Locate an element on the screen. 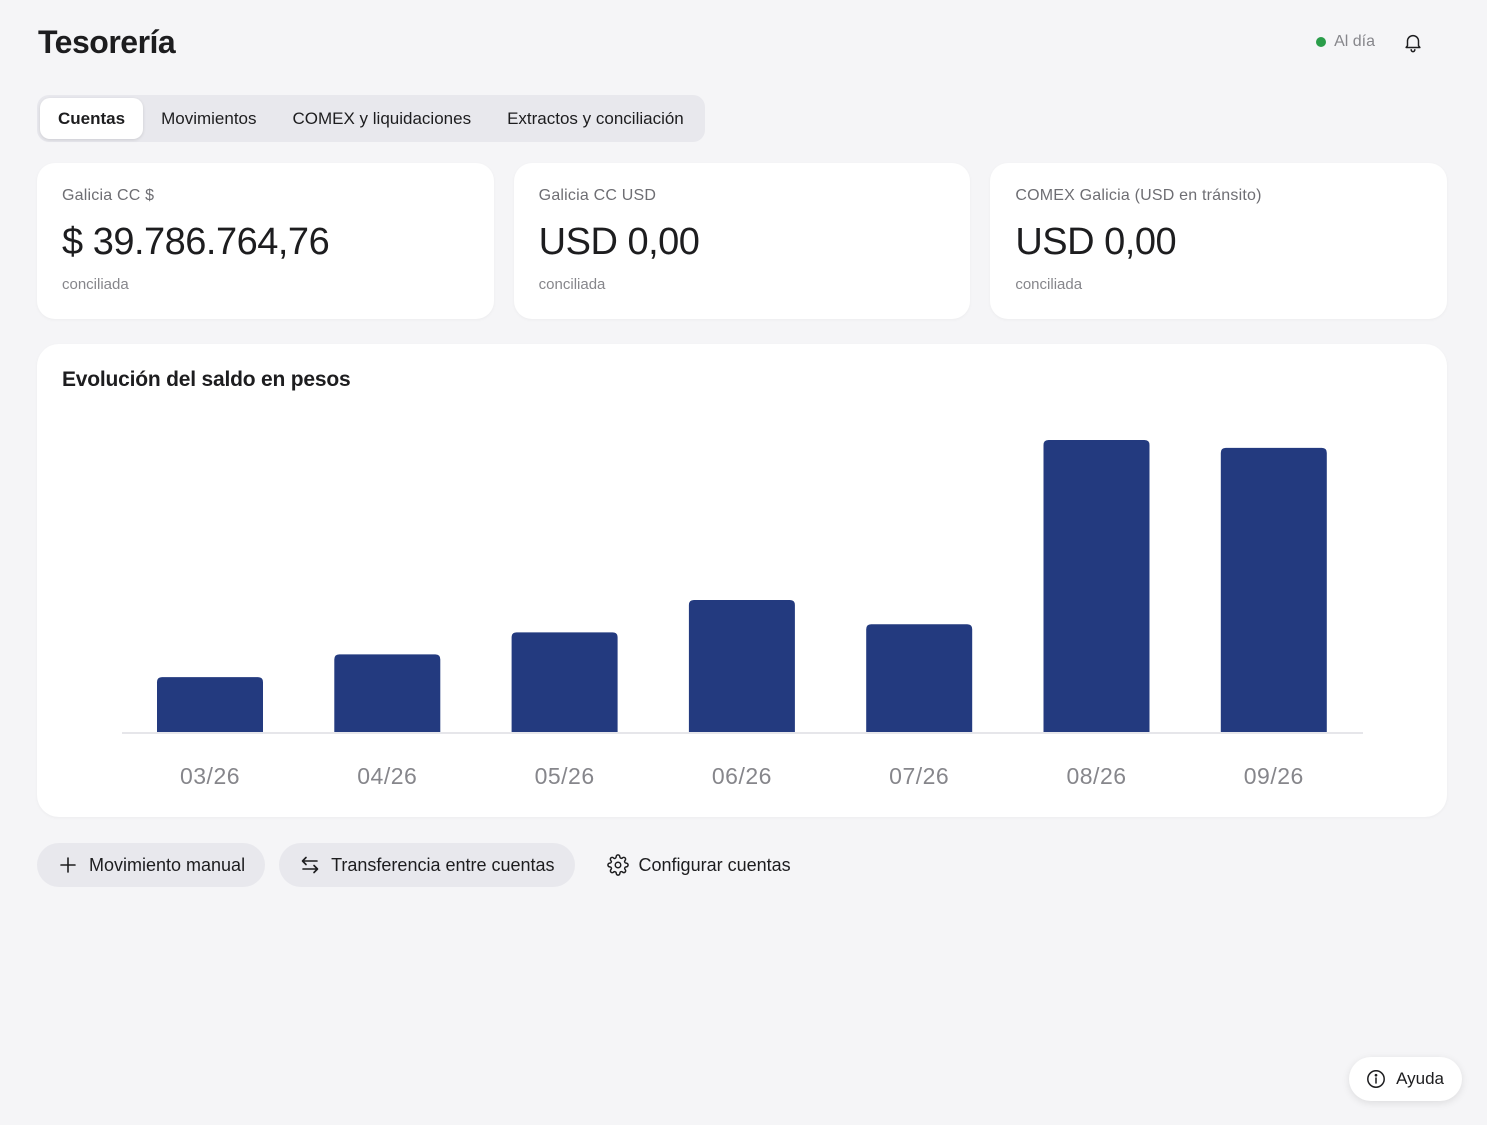  manual-movement-label: Movimiento manual is located at coordinates (167, 864).